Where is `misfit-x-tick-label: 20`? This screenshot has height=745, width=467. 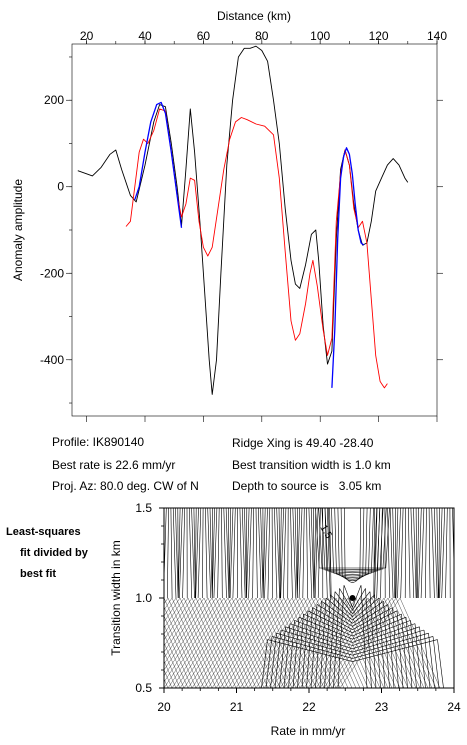
misfit-x-tick-label: 20 is located at coordinates (164, 707).